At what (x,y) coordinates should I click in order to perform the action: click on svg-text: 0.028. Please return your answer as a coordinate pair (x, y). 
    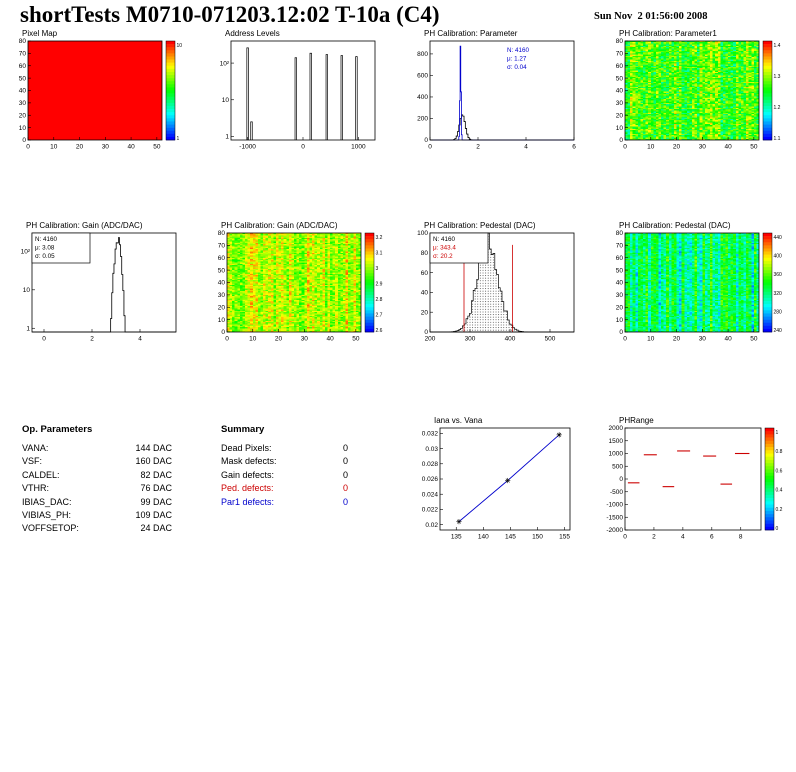
    Looking at the image, I should click on (430, 464).